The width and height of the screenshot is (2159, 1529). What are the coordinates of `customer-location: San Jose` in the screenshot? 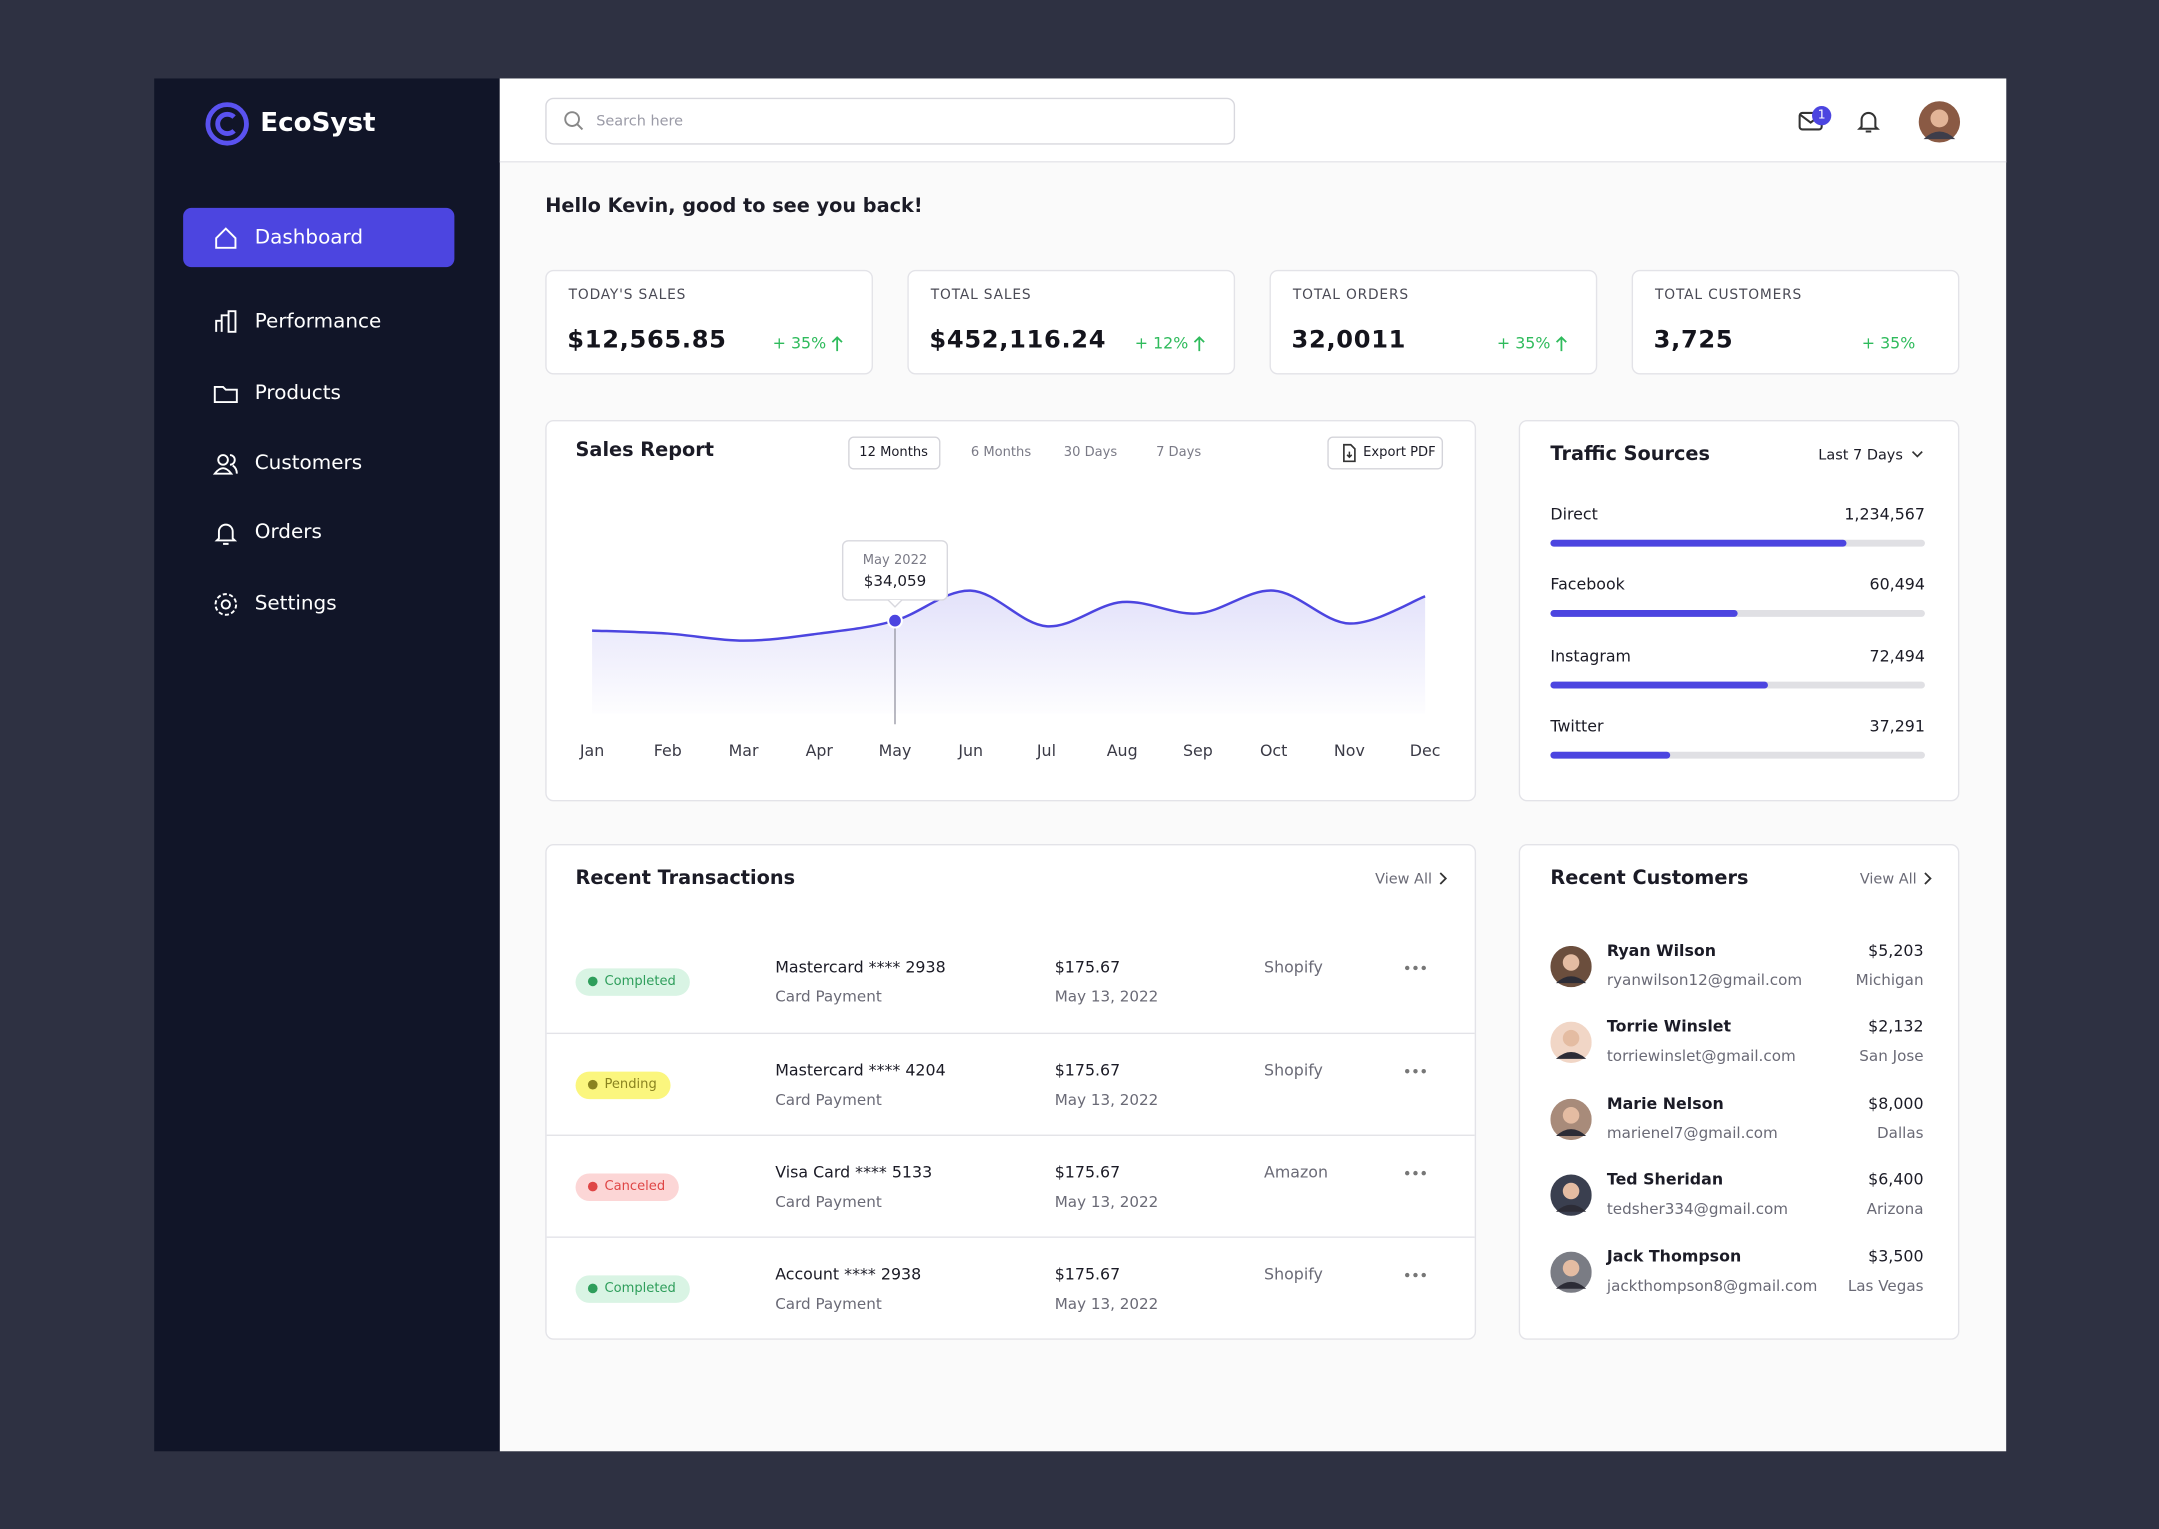 It's located at (1891, 1056).